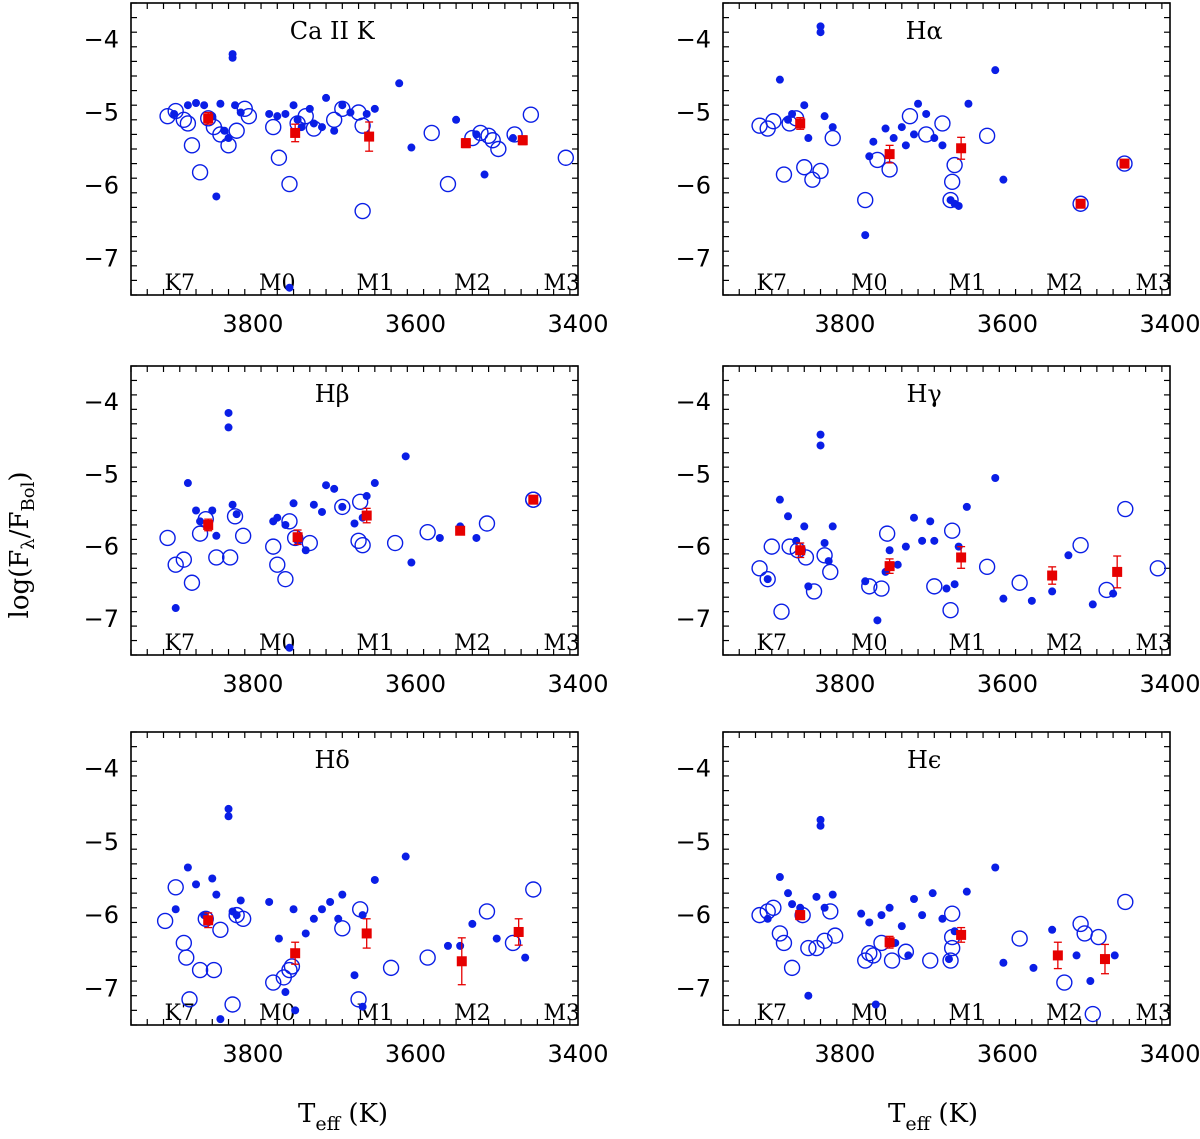 The height and width of the screenshot is (1139, 1200). I want to click on panel-title: Hβ, so click(332, 394).